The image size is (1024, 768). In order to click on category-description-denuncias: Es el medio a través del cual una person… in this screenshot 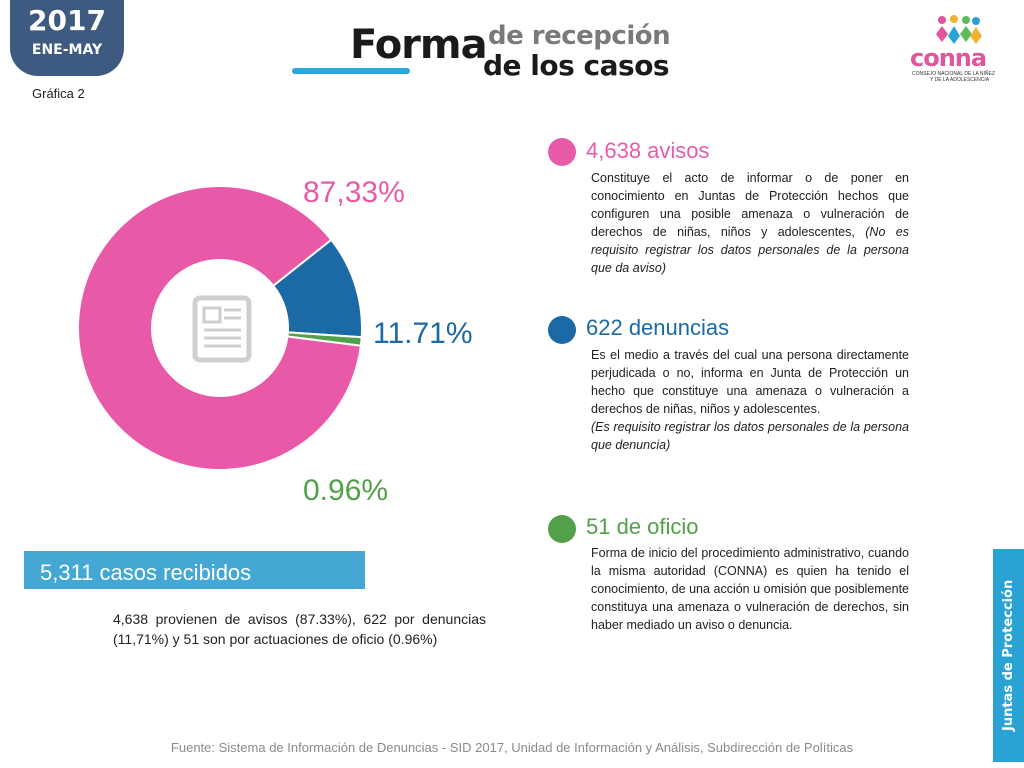, I will do `click(750, 400)`.